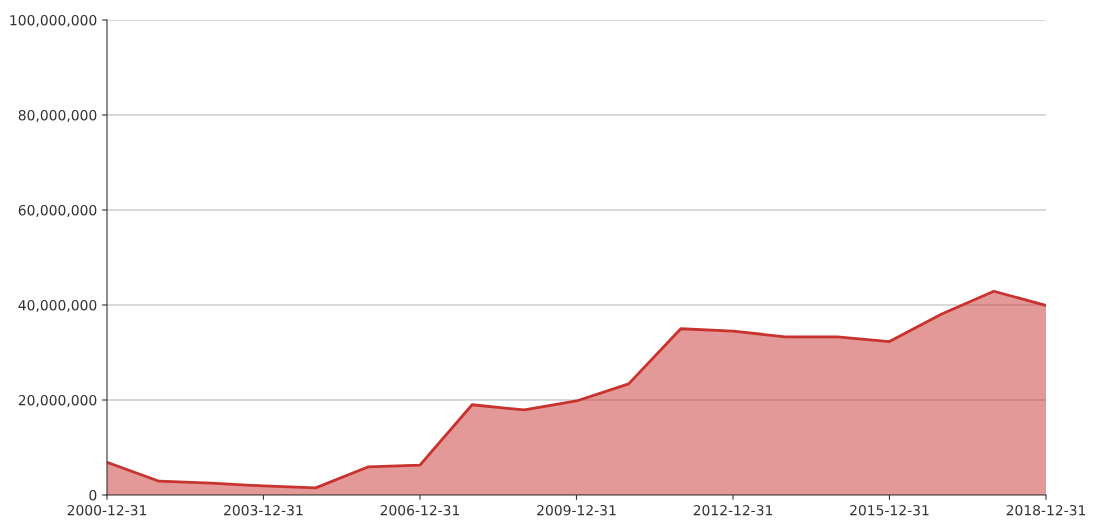  What do you see at coordinates (53, 20) in the screenshot?
I see `y-tick-label: 100,000,000` at bounding box center [53, 20].